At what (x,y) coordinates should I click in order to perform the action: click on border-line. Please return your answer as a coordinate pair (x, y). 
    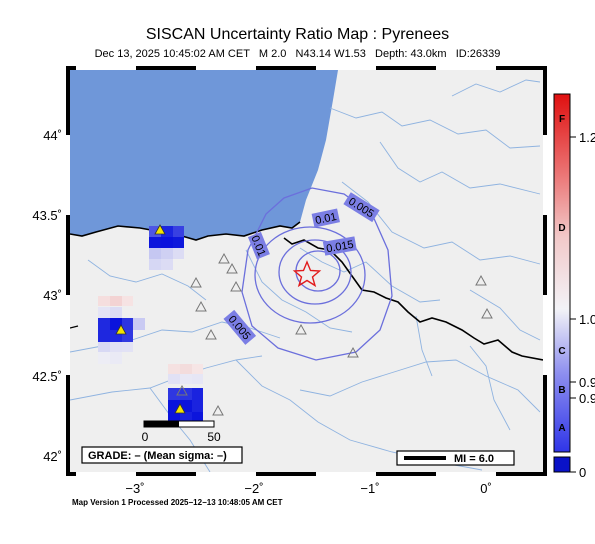
    Looking at the image, I should click on (413, 299).